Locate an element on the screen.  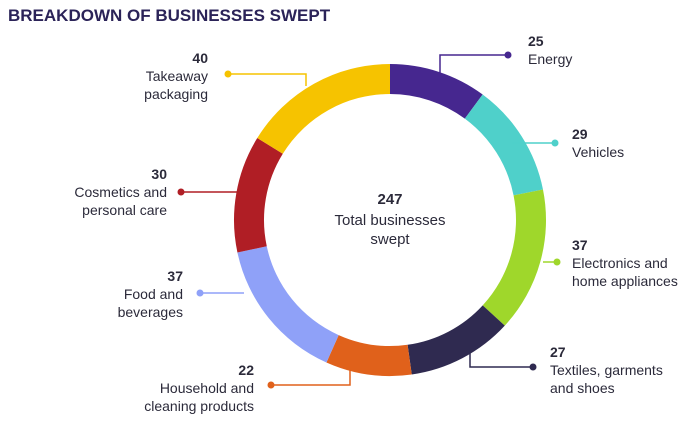
total-value: 247 is located at coordinates (390, 199).